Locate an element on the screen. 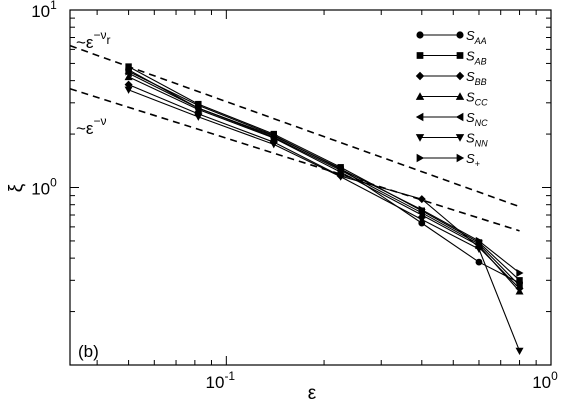 The width and height of the screenshot is (572, 405). legend-label: SAA is located at coordinates (476, 37).